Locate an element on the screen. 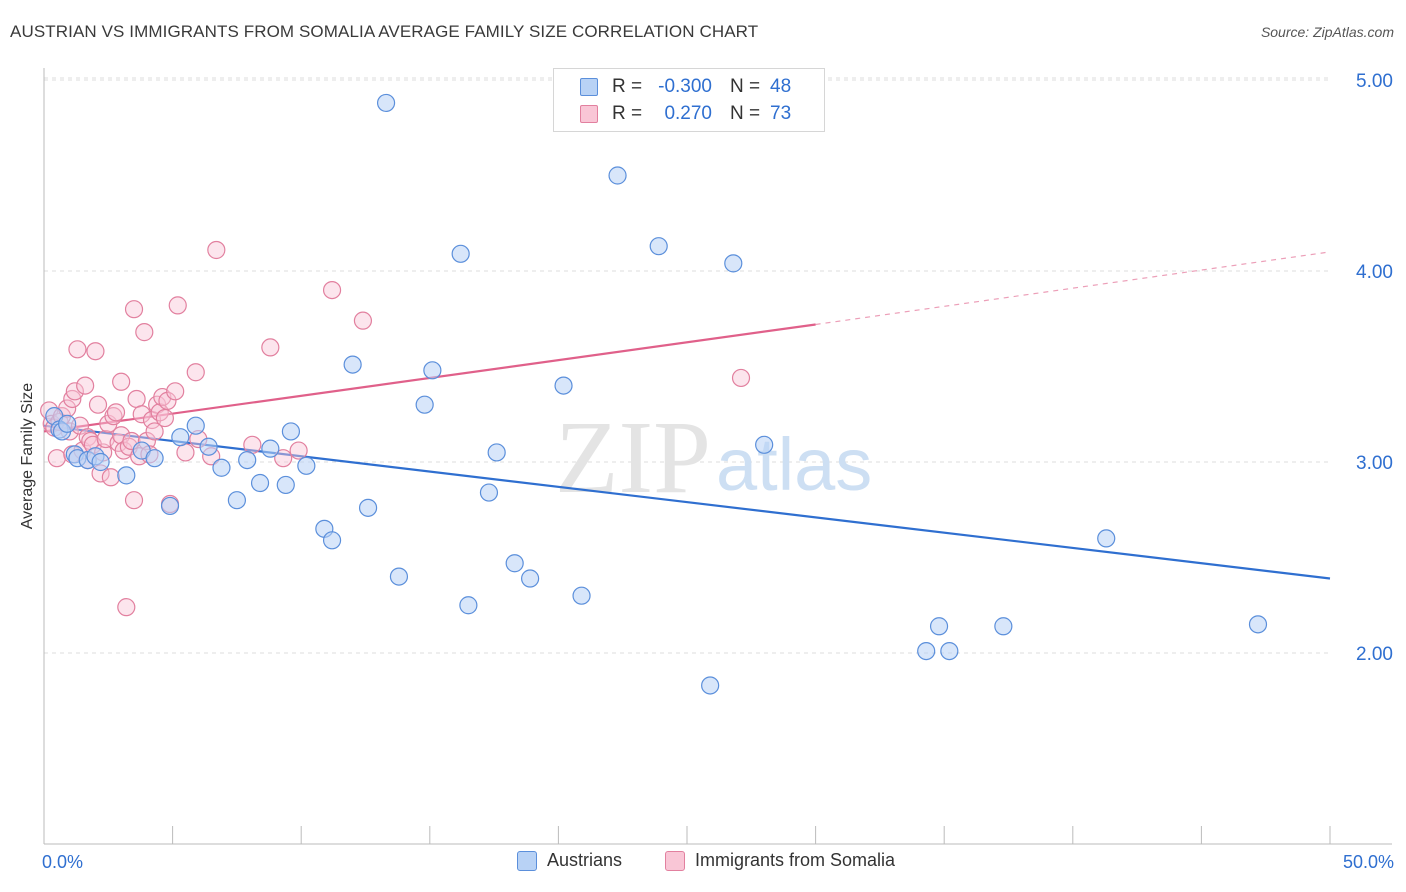 The height and width of the screenshot is (892, 1406). x-axis-max-label: 50.0% is located at coordinates (1368, 862).